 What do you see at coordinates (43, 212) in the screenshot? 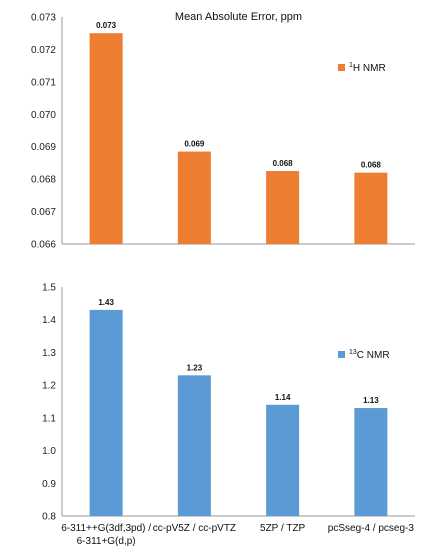
I see `chart1-y-tick-label: 0.067` at bounding box center [43, 212].